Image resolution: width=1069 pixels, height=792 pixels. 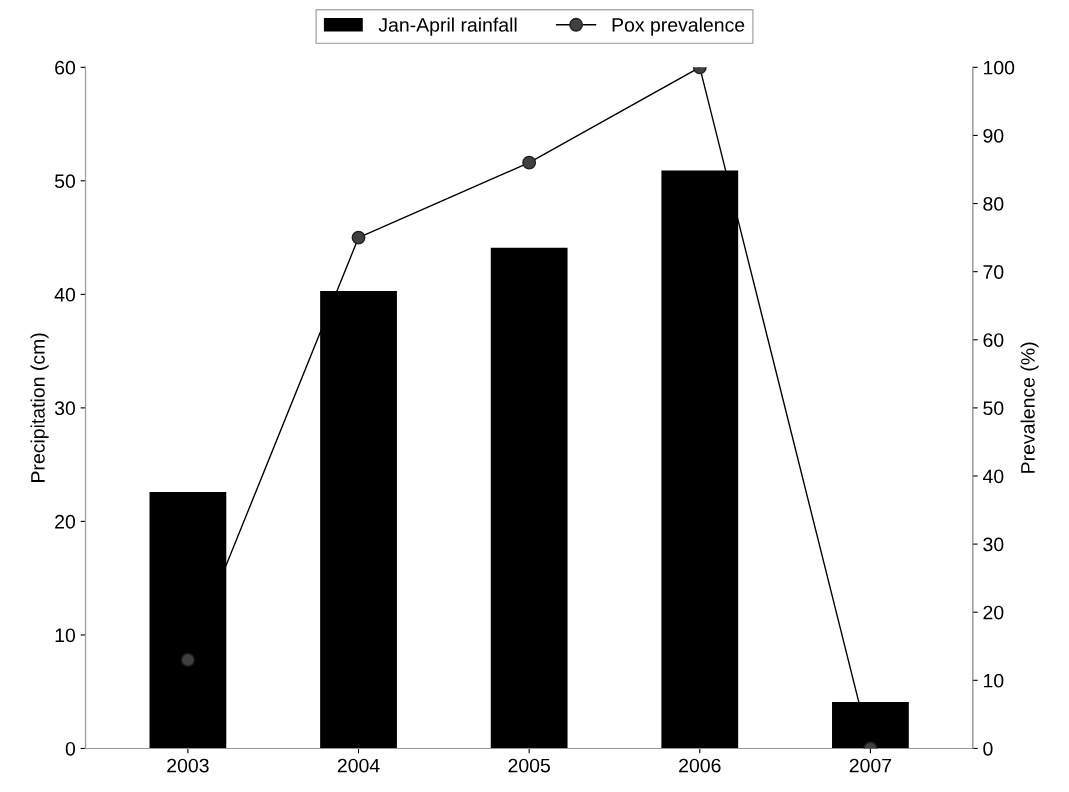 I want to click on legend-label: Jan-April rainfall, so click(x=447, y=26).